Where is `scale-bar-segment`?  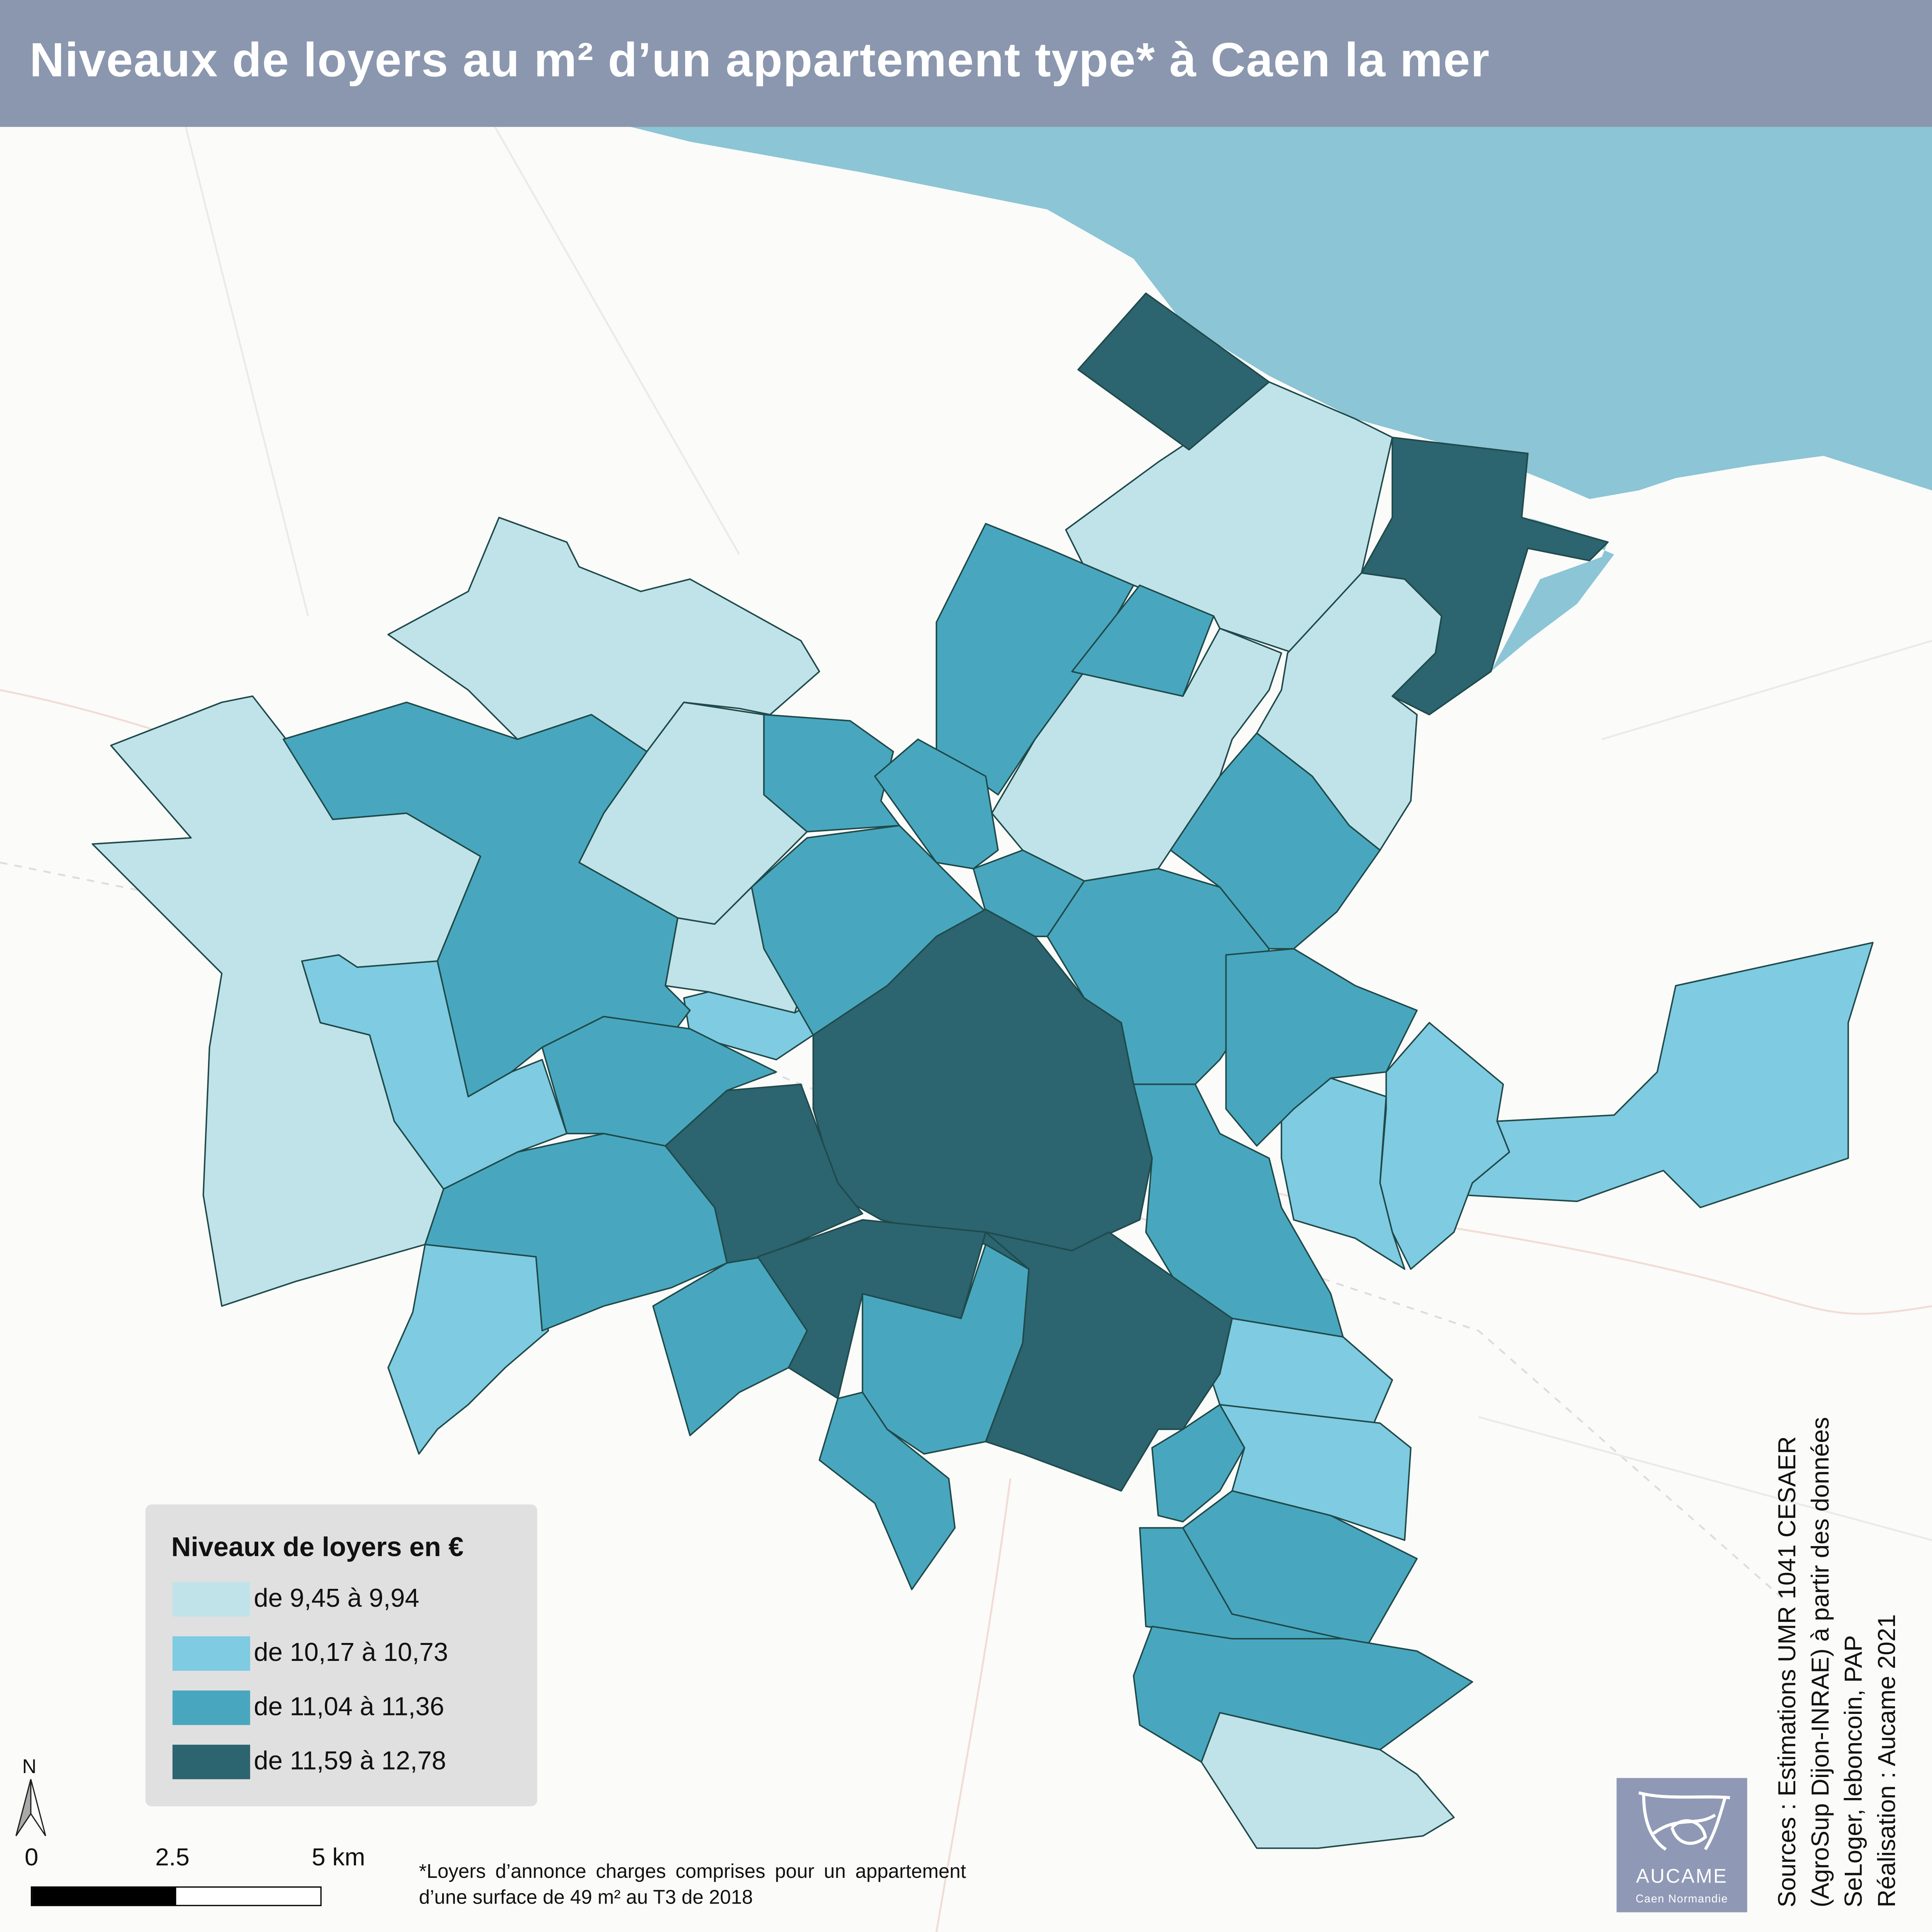 scale-bar-segment is located at coordinates (104, 1896).